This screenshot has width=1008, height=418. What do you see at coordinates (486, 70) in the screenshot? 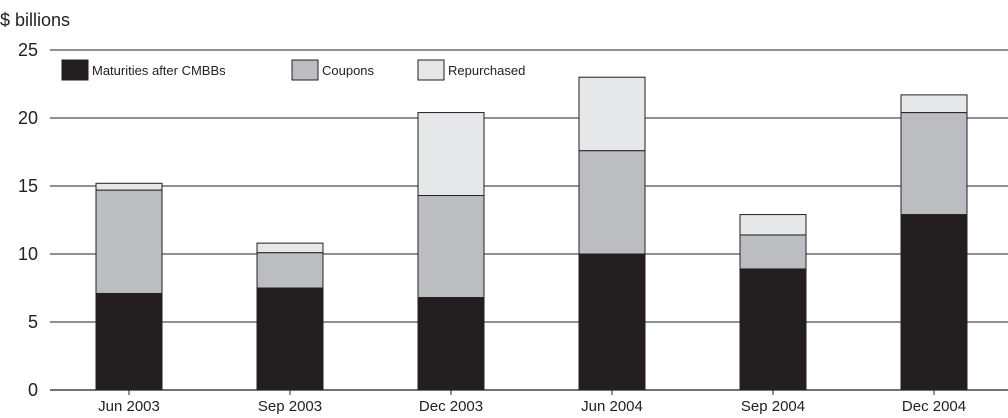
I see `legend-label-2: Repurchased` at bounding box center [486, 70].